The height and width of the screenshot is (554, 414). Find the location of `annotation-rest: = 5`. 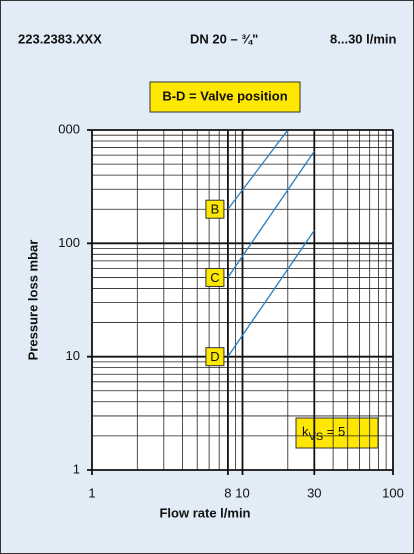

annotation-rest: = 5 is located at coordinates (334, 431).